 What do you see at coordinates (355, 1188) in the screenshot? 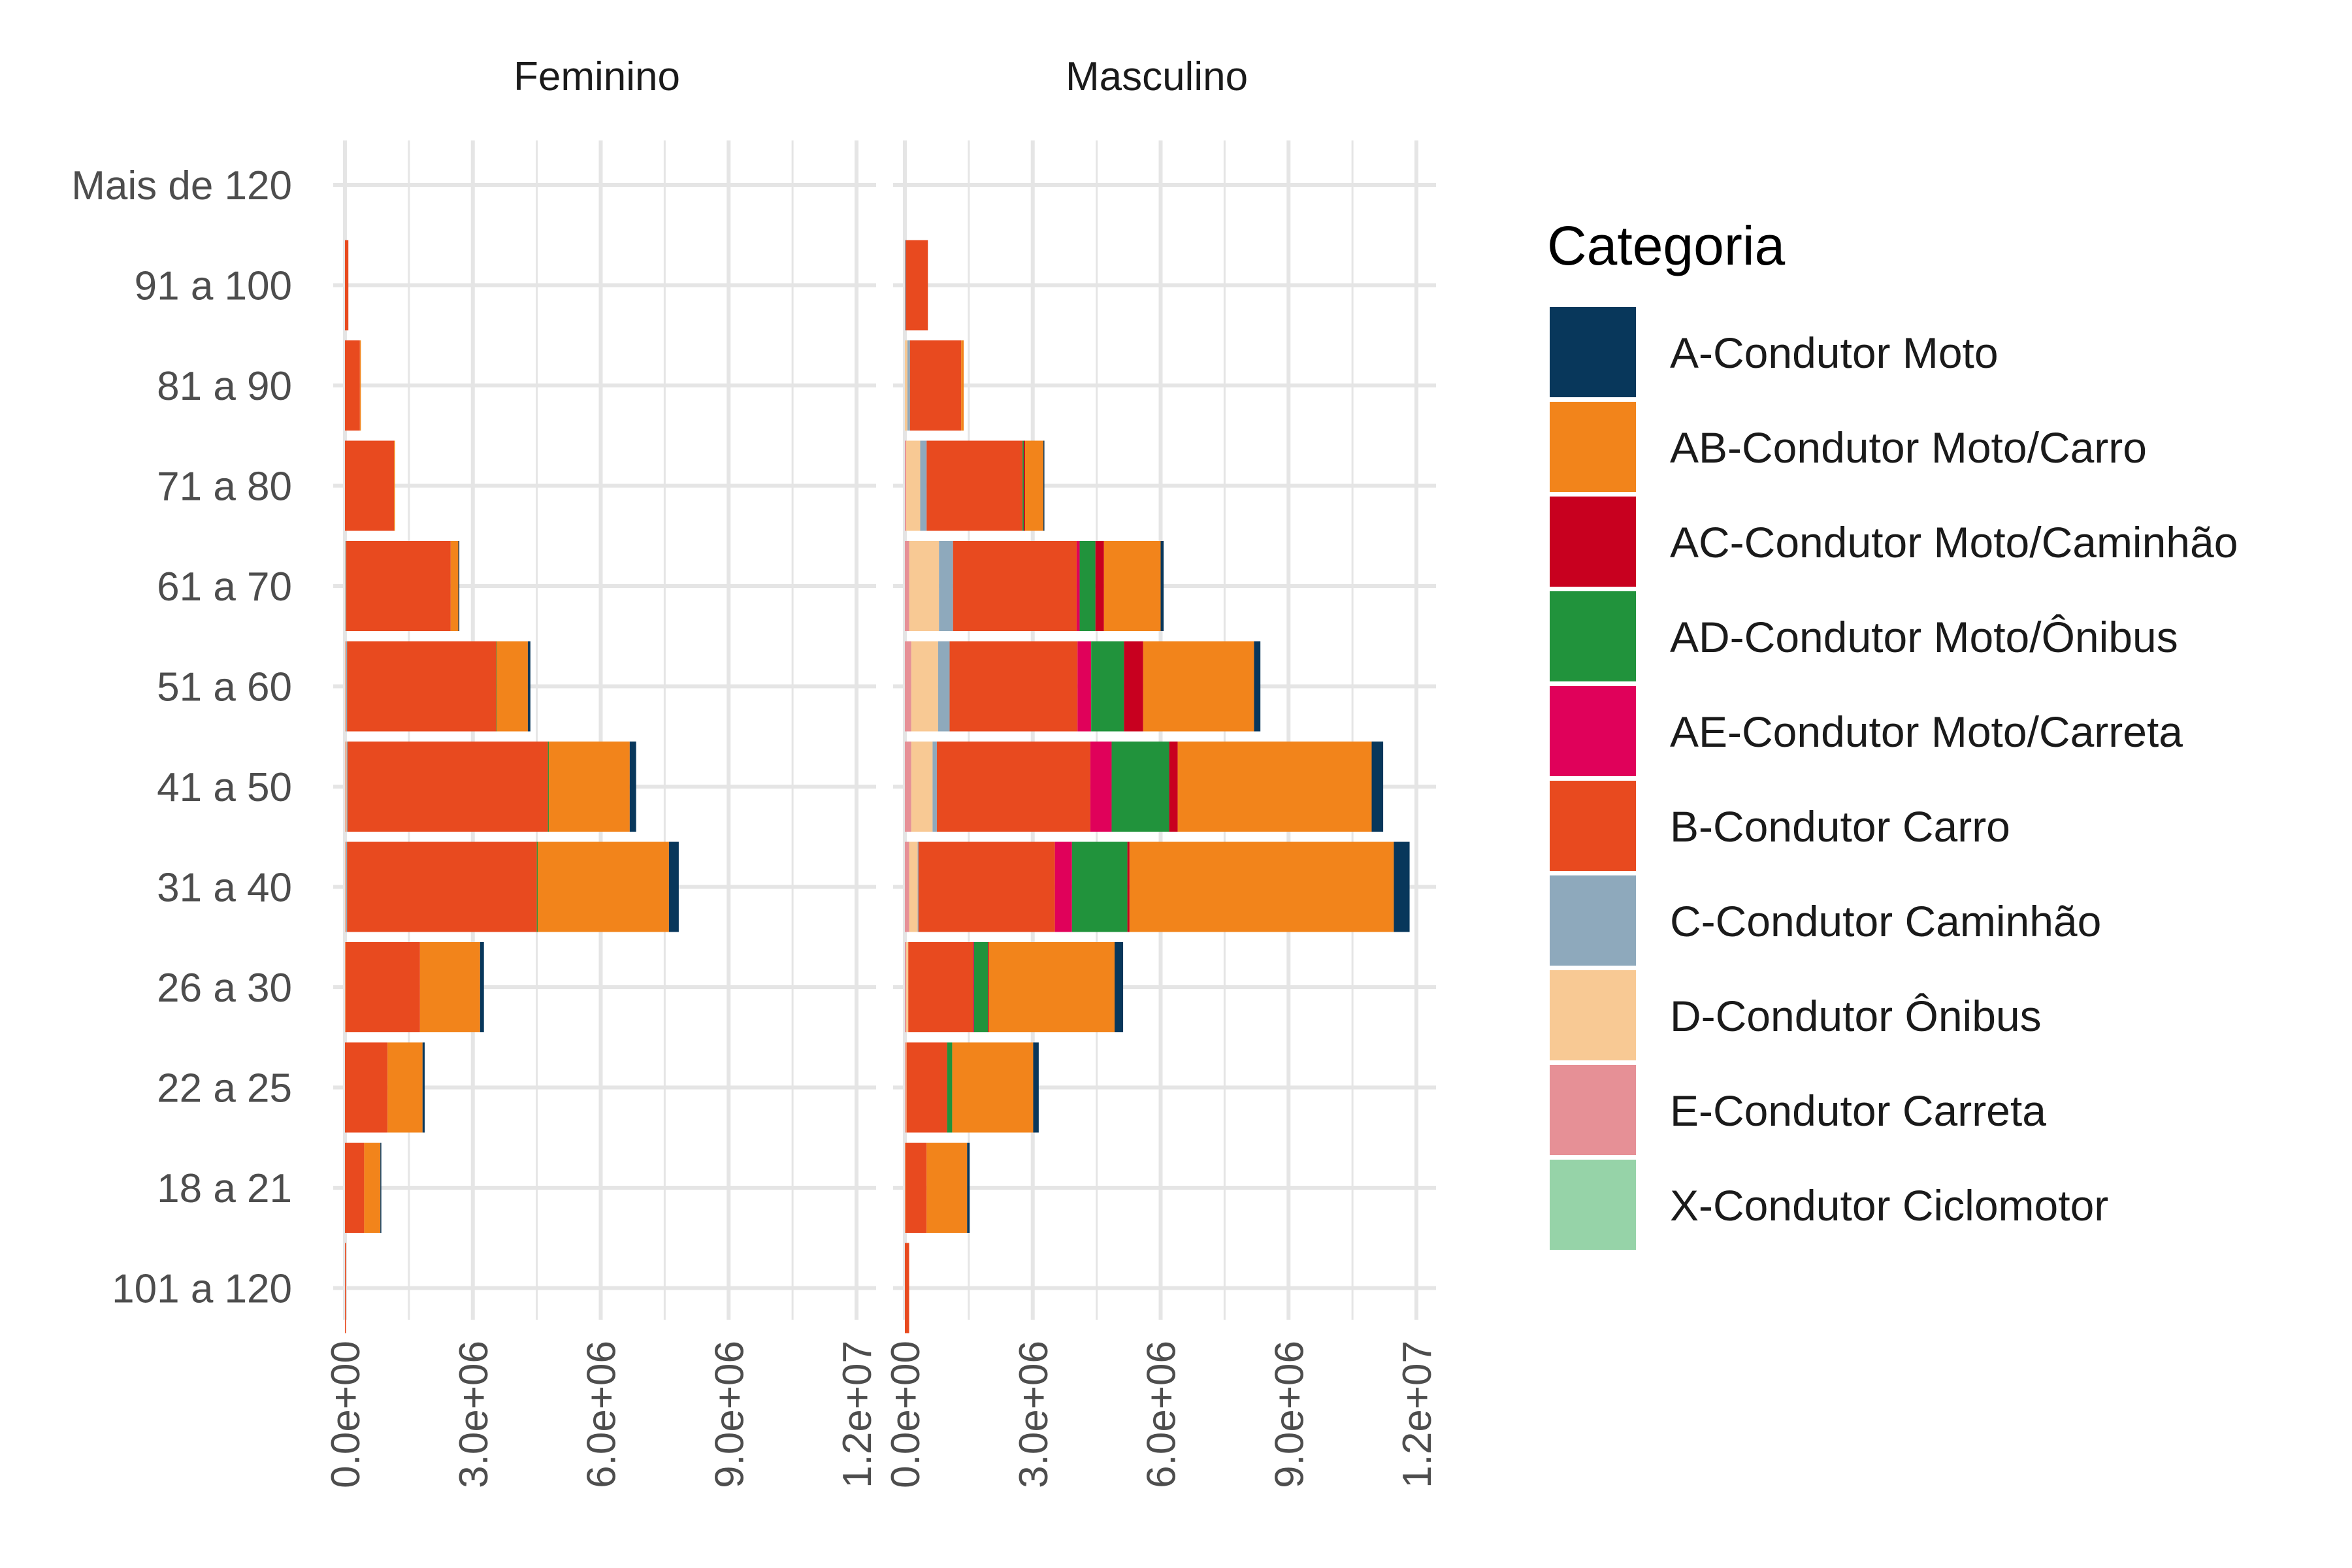
I see `bar-feminino-18-a-21-b-condutor-carro` at bounding box center [355, 1188].